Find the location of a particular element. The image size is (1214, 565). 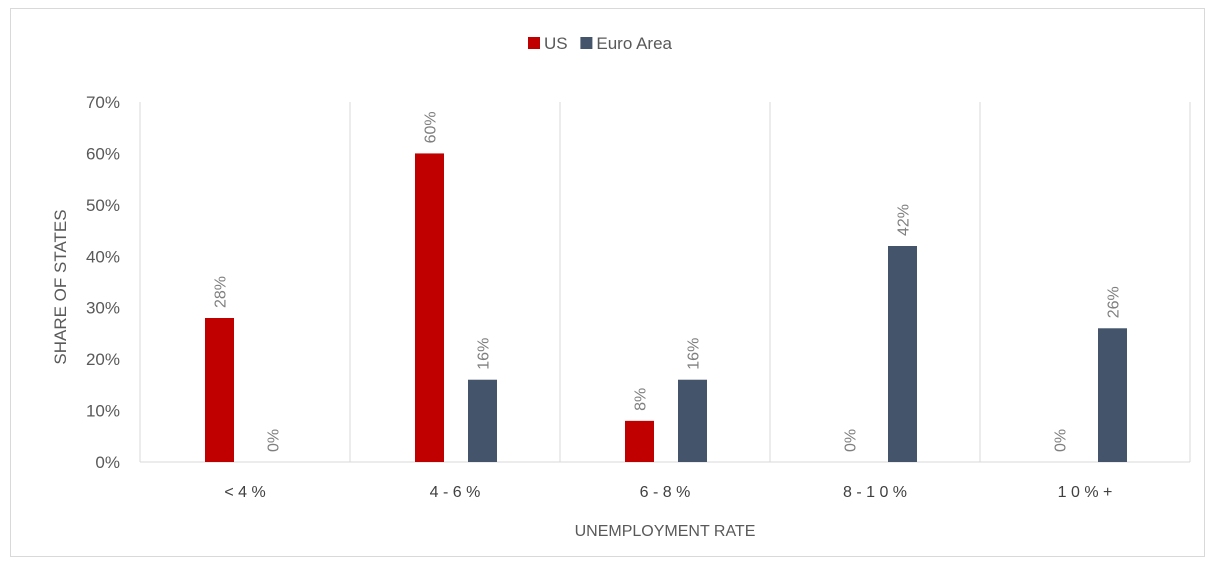

data-label: 42% is located at coordinates (904, 220).